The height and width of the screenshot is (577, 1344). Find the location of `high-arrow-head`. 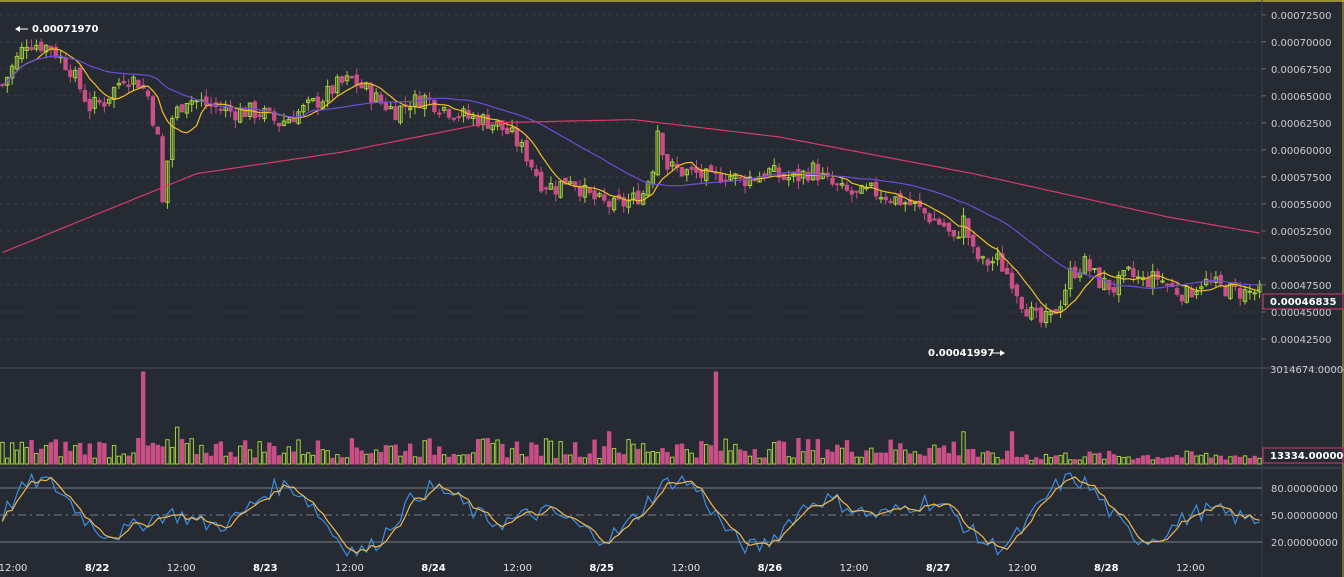

high-arrow-head is located at coordinates (17, 29).